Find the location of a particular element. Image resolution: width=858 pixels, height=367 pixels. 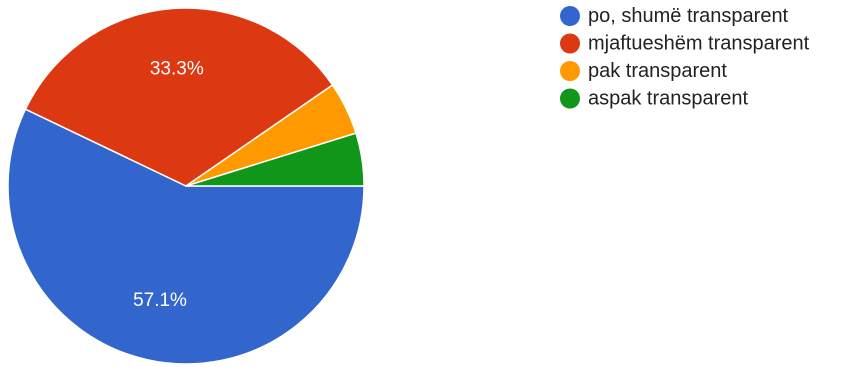

pie-slice-labels: 57.1% 33.3% is located at coordinates (168, 184).